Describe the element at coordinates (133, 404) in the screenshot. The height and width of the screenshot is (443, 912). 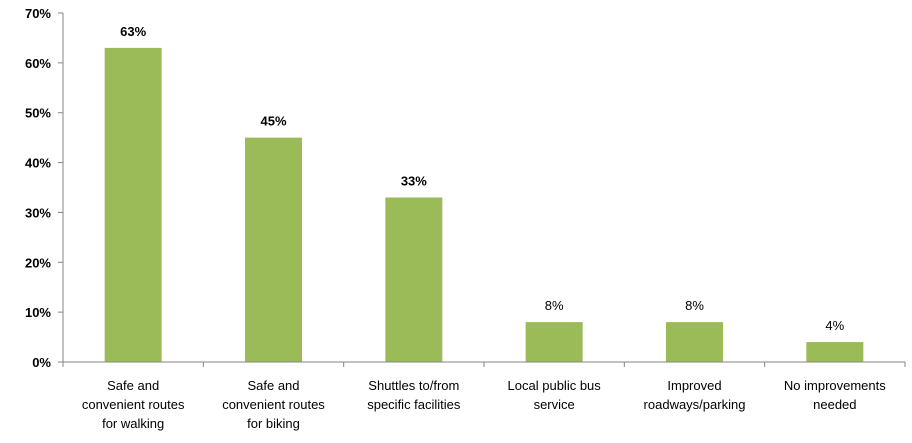
I see `category-label: Safe and convenient routes for walking` at that location.